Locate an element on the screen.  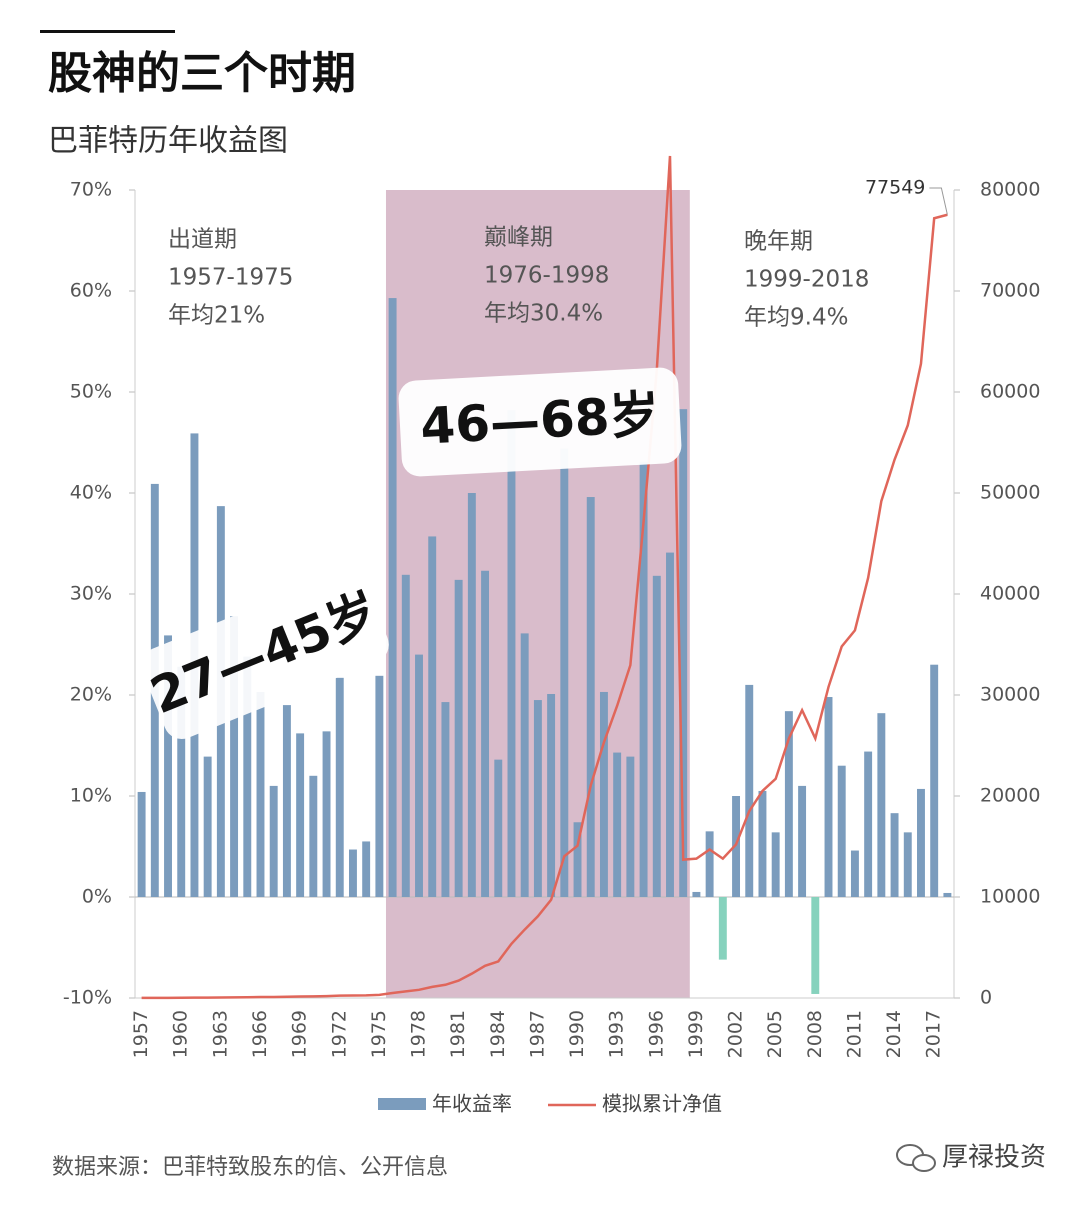
period-average: 年均21% is located at coordinates (216, 316).